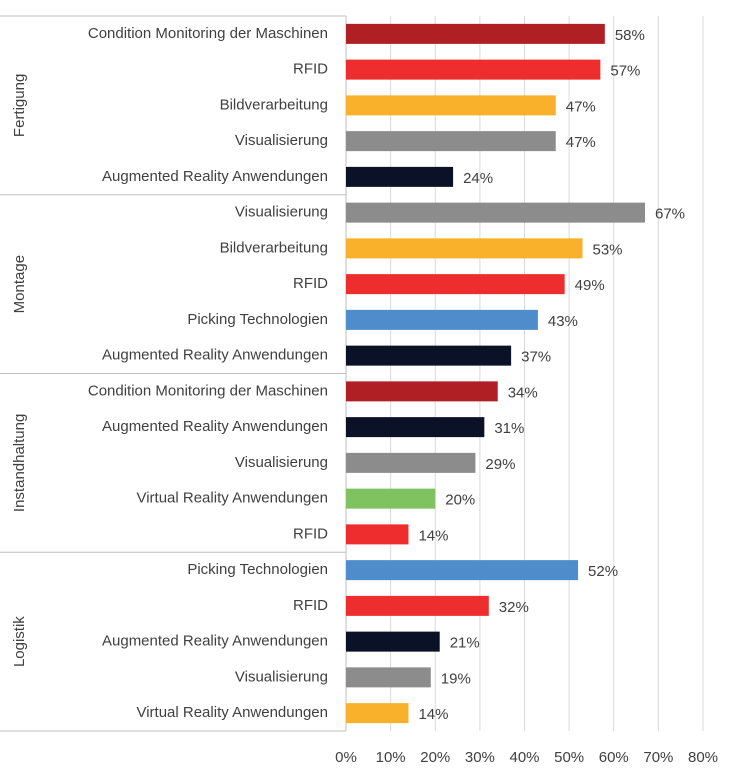 This screenshot has height=778, width=740. Describe the element at coordinates (670, 214) in the screenshot. I see `data-label: 67%` at that location.